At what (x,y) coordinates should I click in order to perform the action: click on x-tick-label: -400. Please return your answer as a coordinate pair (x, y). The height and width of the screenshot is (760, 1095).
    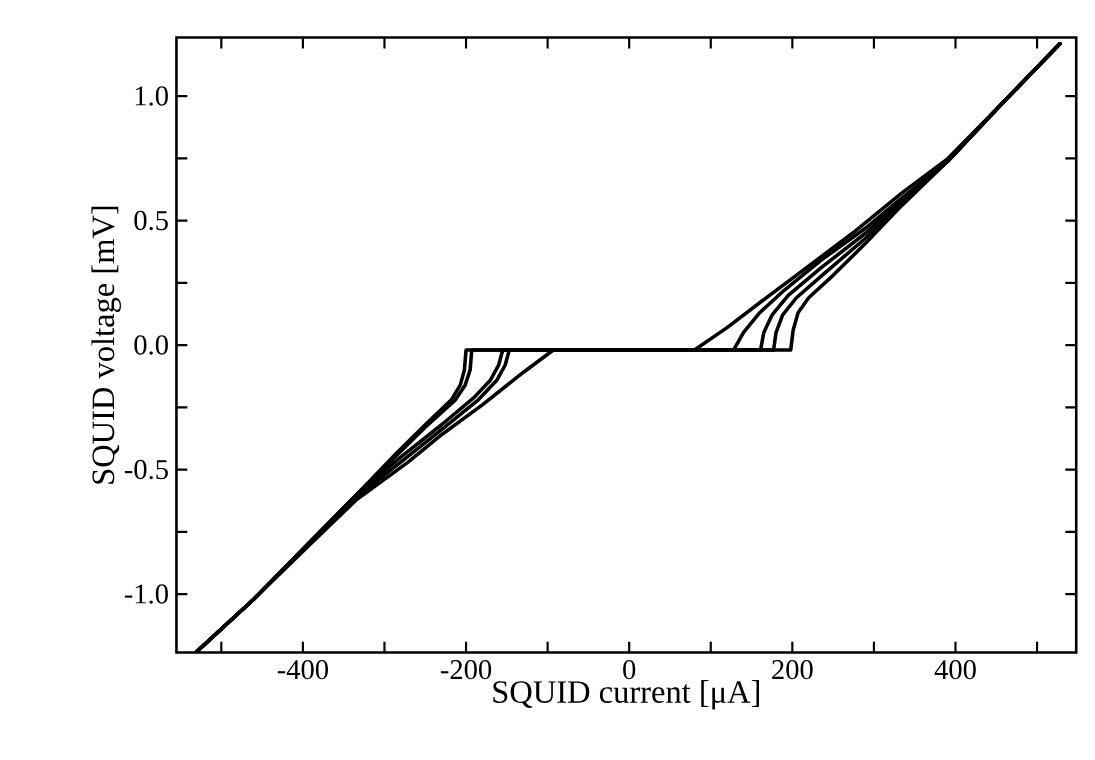
    Looking at the image, I should click on (302, 669).